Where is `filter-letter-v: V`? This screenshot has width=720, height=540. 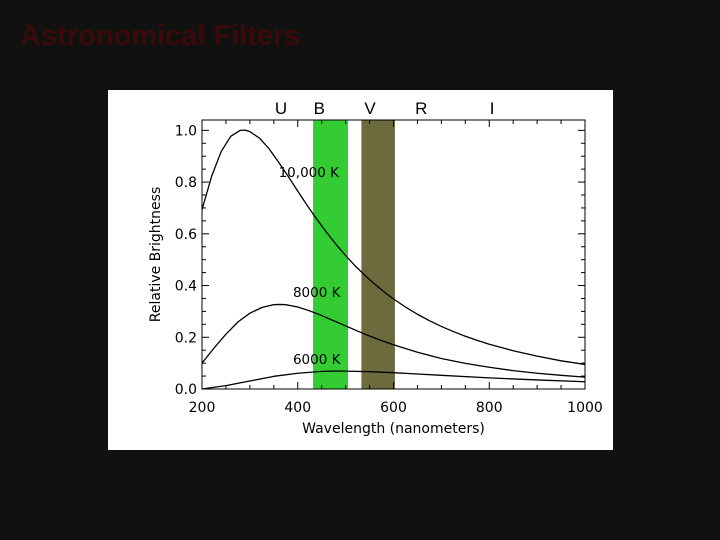
filter-letter-v: V is located at coordinates (370, 108).